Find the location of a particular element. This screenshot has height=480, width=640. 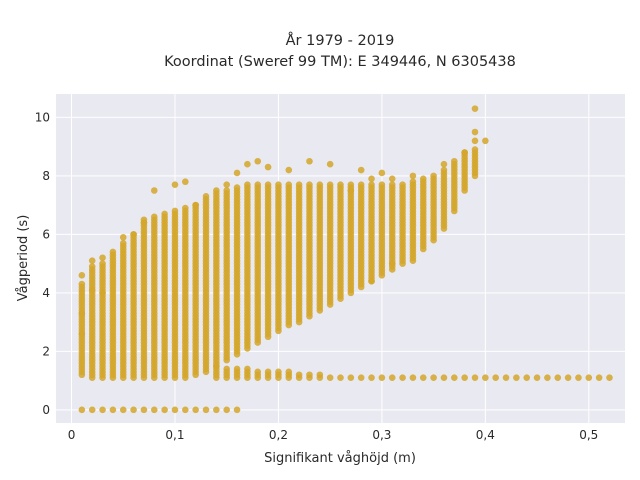

x-tick-label: 0,2 is located at coordinates (278, 435).